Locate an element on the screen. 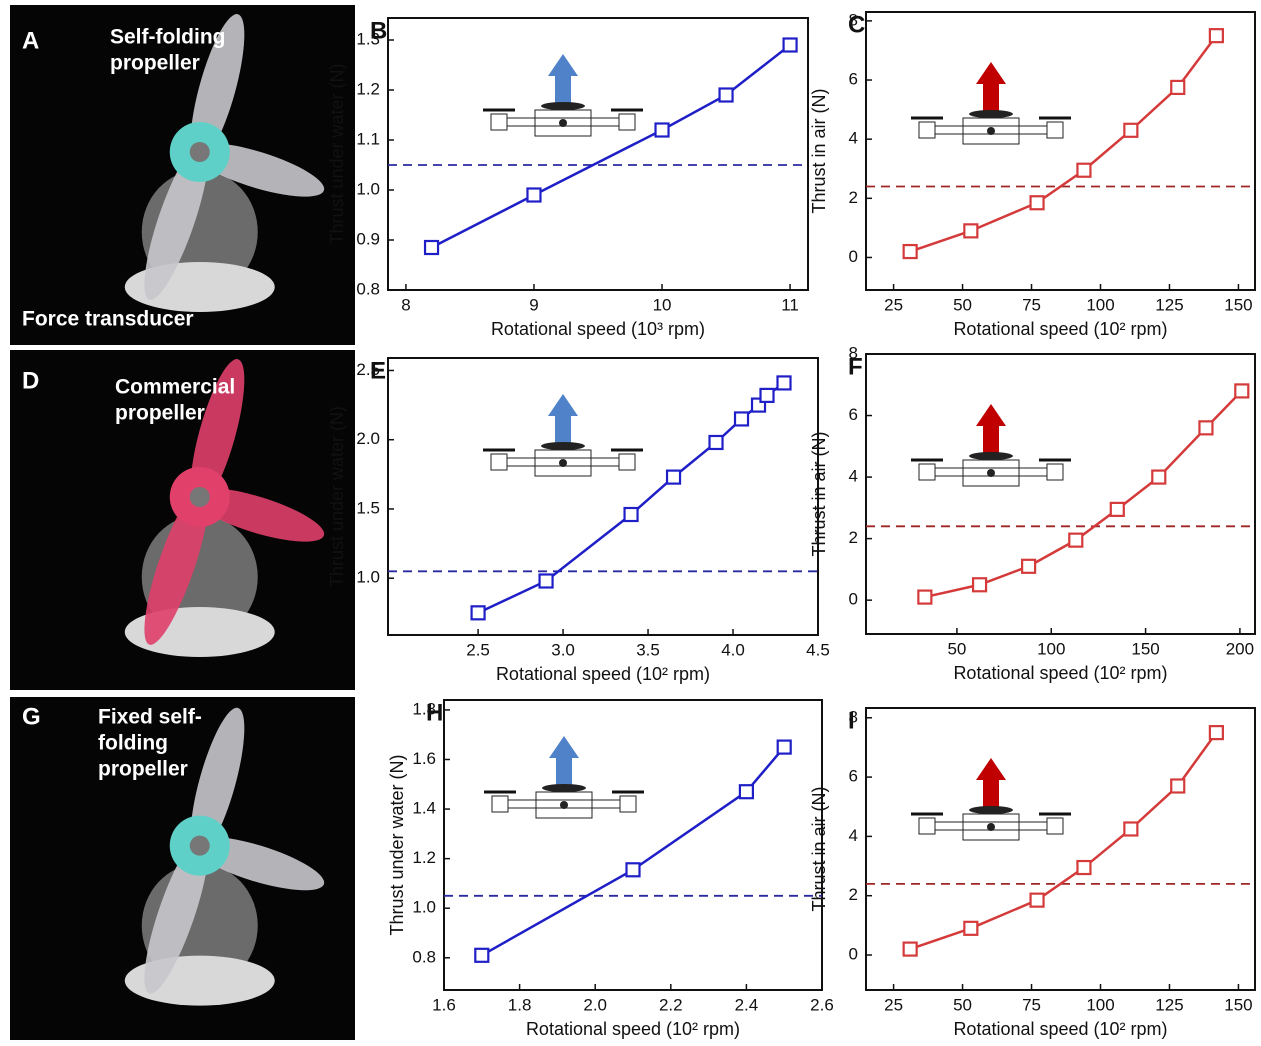 The image size is (1261, 1046). panel-letter: C is located at coordinates (856, 24).